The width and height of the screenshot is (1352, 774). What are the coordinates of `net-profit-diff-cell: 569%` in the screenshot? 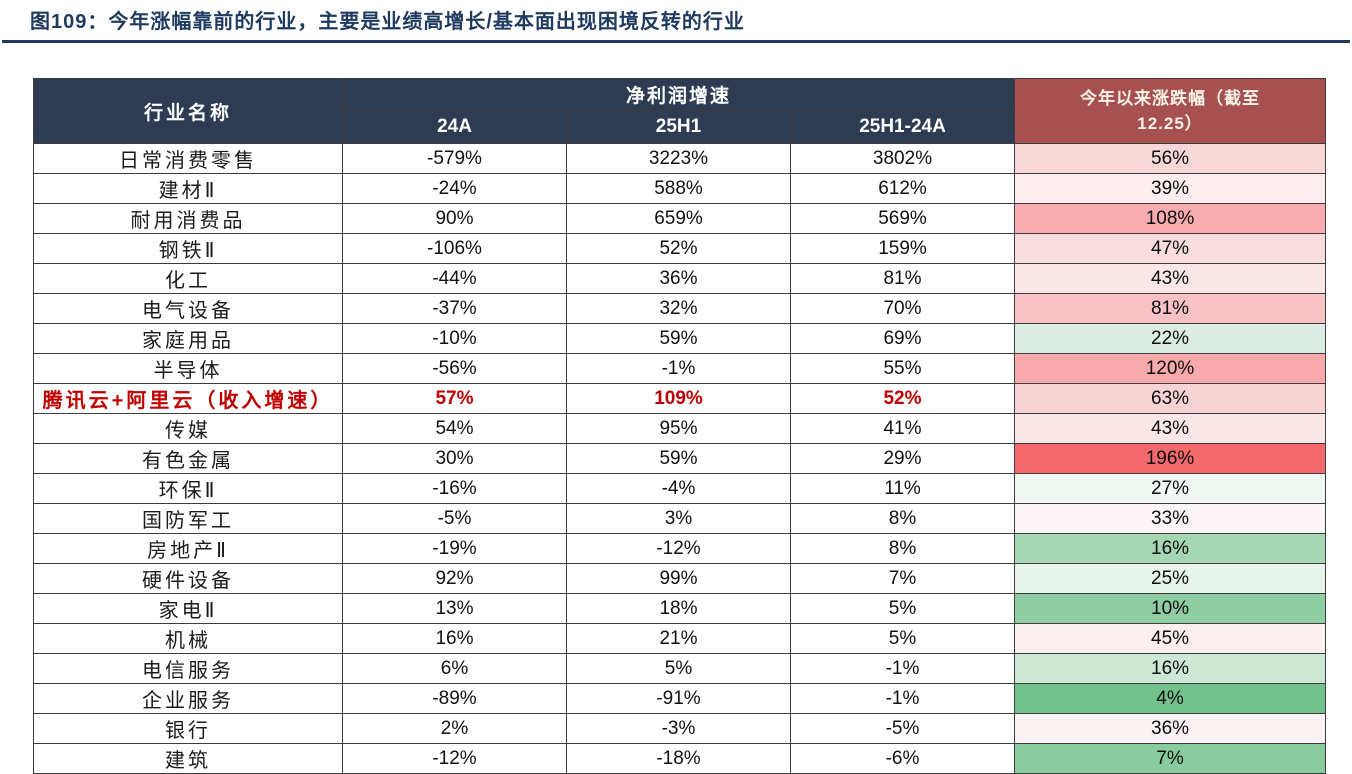 It's located at (902, 218).